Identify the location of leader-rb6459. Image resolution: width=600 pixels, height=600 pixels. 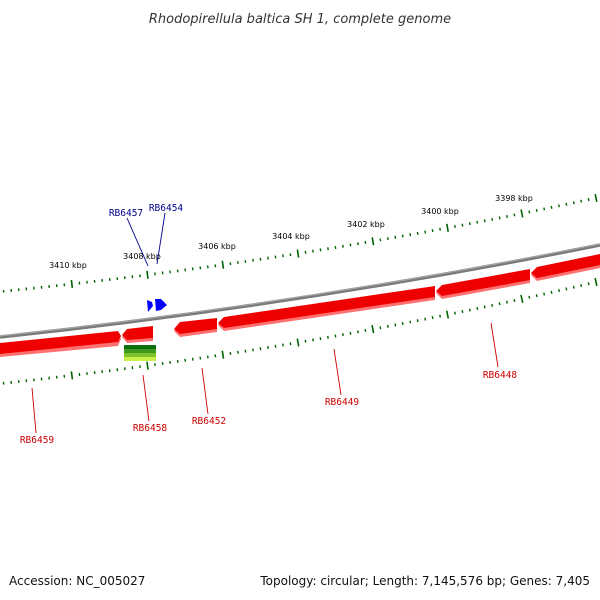
(34, 410).